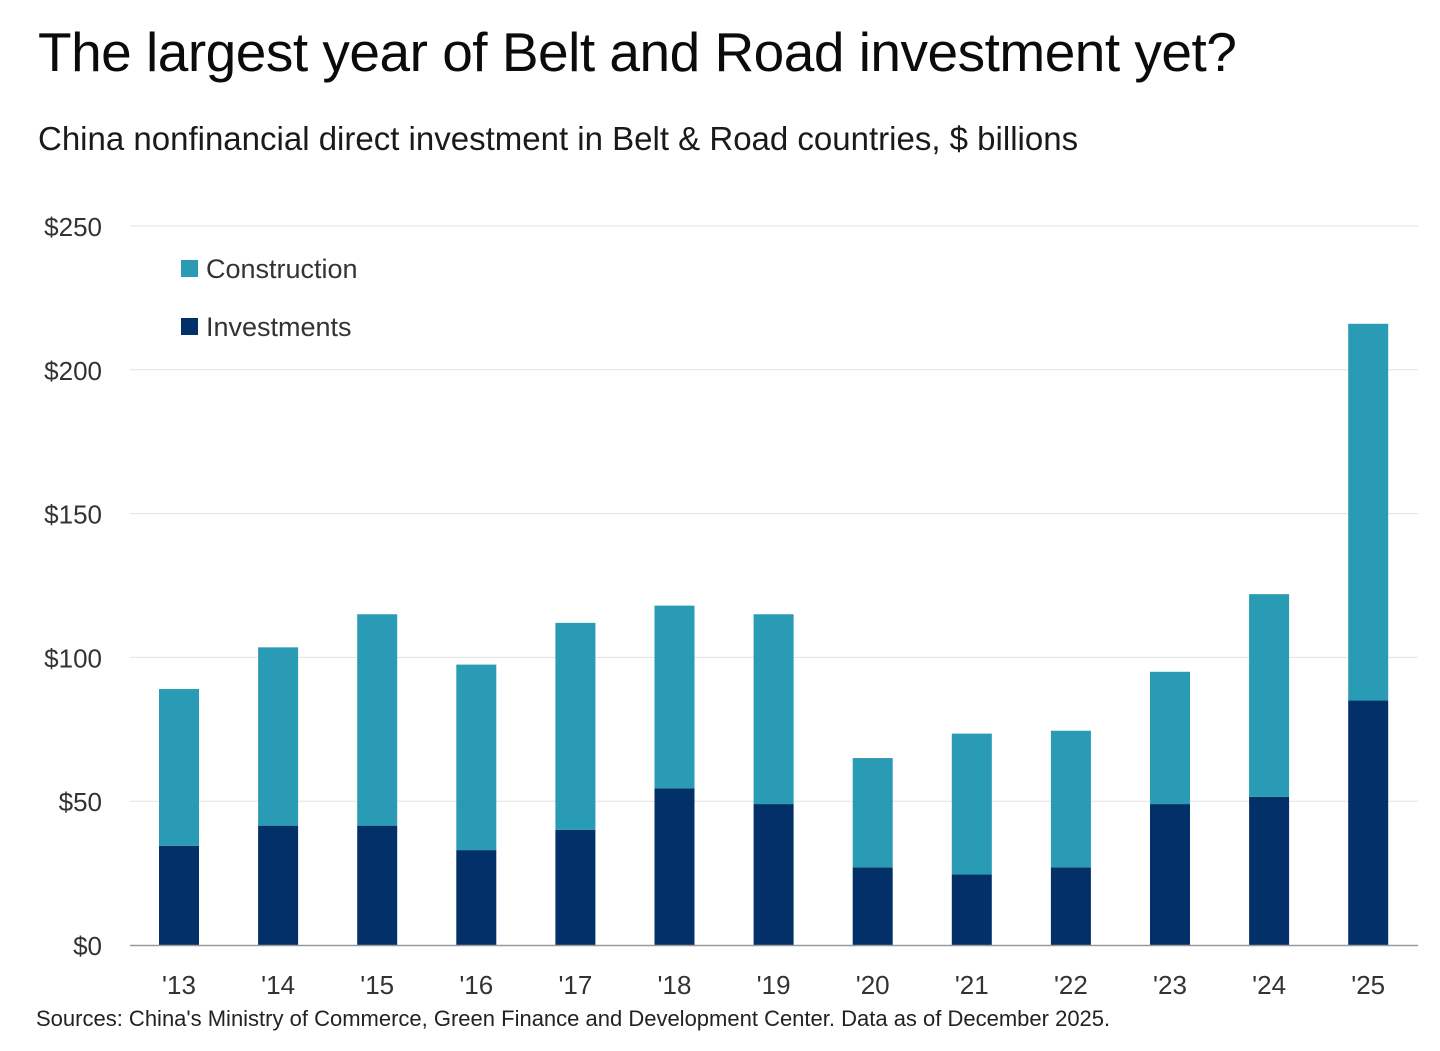  What do you see at coordinates (73, 371) in the screenshot?
I see `y-tick-label: $200` at bounding box center [73, 371].